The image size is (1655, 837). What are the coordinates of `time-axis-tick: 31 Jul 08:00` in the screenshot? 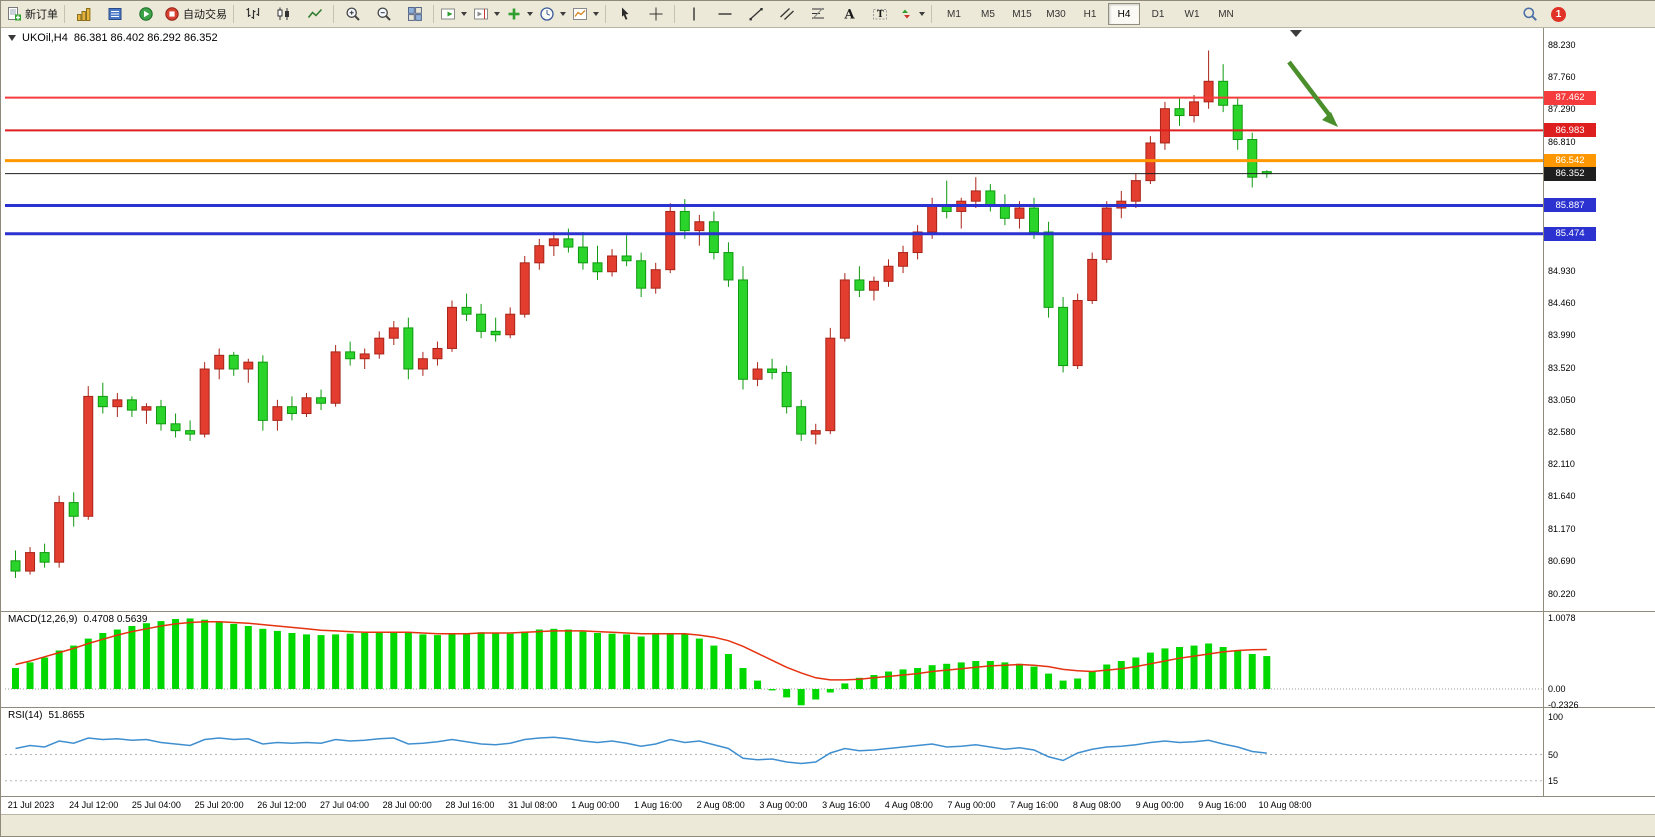 It's located at (533, 805).